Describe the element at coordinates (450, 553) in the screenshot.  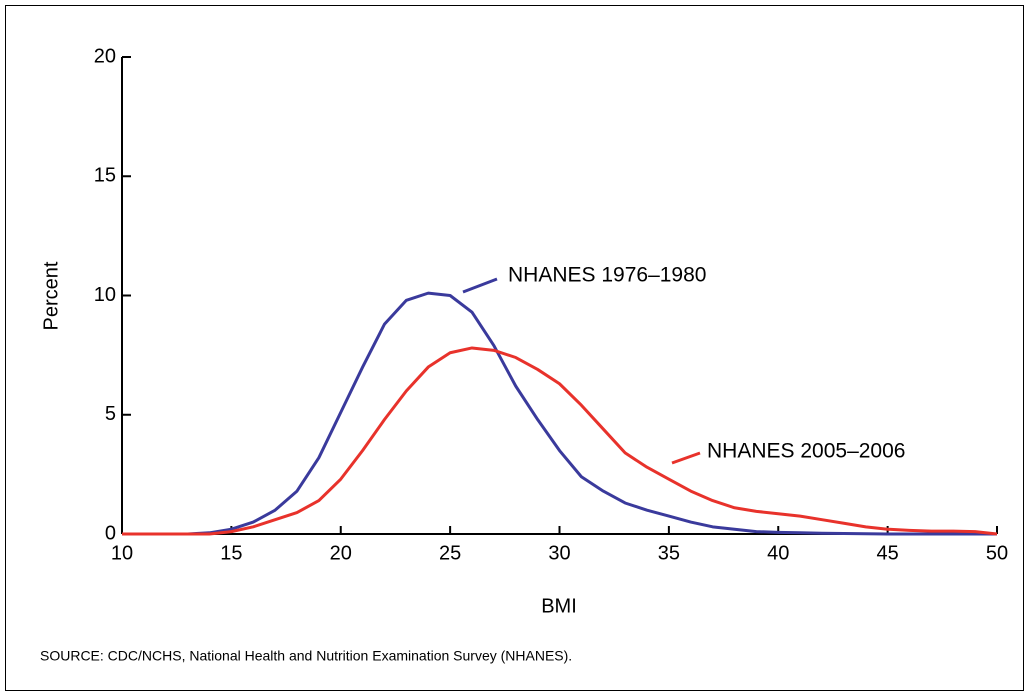
I see `x-tick-label: 25` at that location.